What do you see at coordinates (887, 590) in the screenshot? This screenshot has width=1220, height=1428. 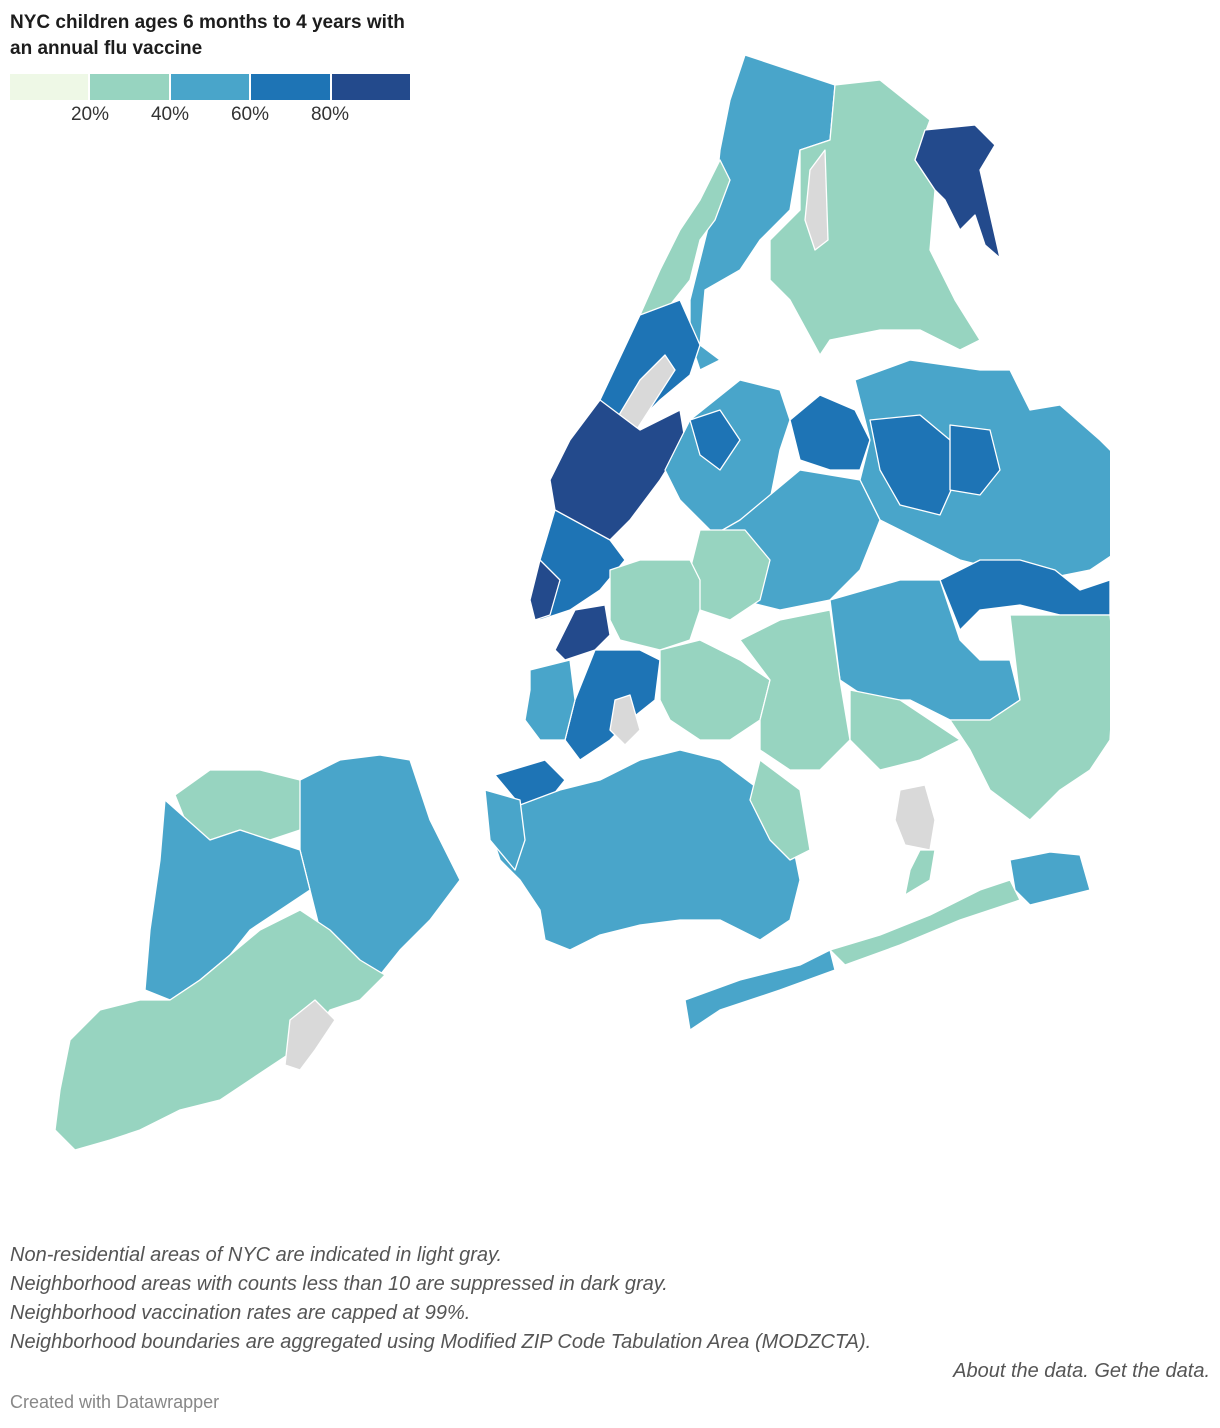 I see `borough-queens` at bounding box center [887, 590].